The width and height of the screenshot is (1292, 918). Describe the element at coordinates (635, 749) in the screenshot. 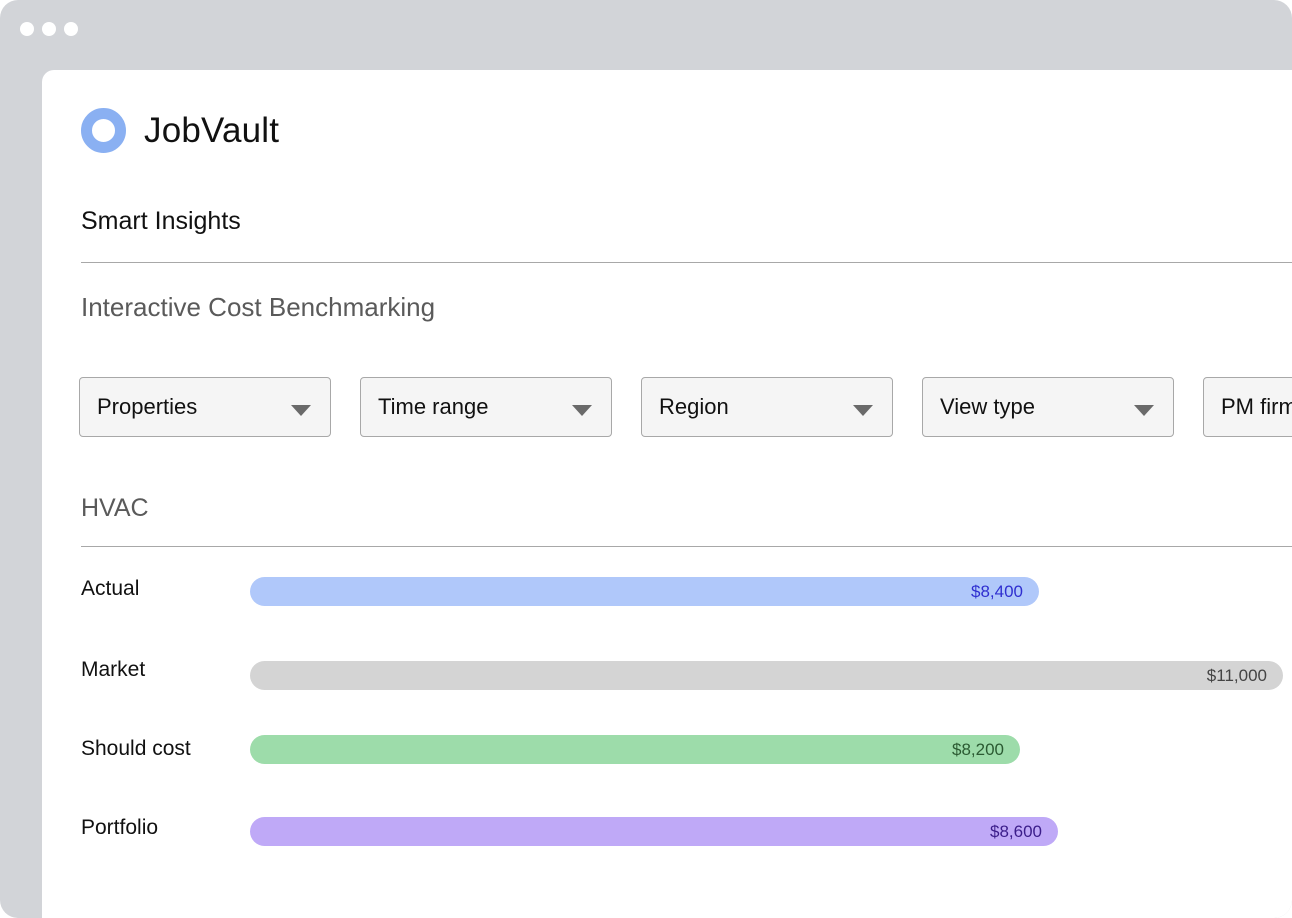

I see `bar-should-cost: $8,200` at that location.